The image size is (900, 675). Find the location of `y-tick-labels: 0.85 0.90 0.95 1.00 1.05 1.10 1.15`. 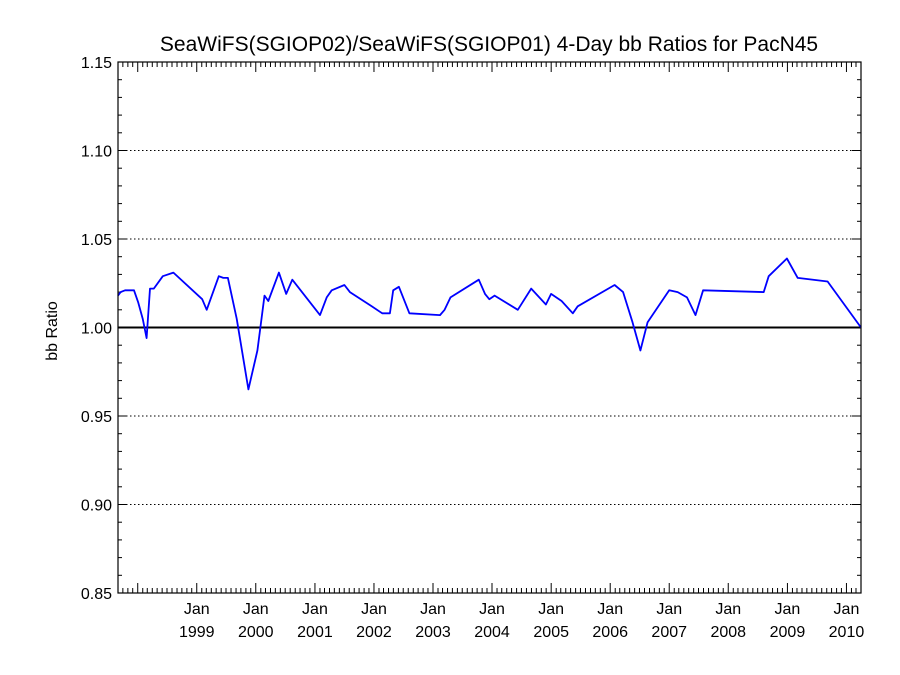

y-tick-labels: 0.85 0.90 0.95 1.00 1.05 1.10 1.15 is located at coordinates (96, 329).